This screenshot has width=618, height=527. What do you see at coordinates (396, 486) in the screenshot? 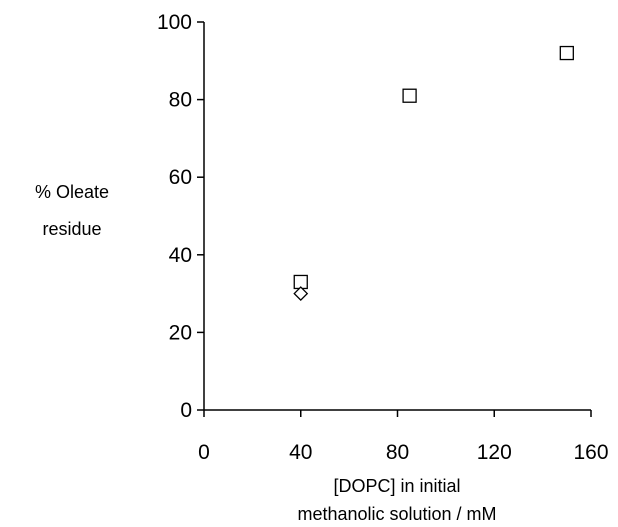
I see `x-axis-title-line-1: [DOPC] in initial` at bounding box center [396, 486].